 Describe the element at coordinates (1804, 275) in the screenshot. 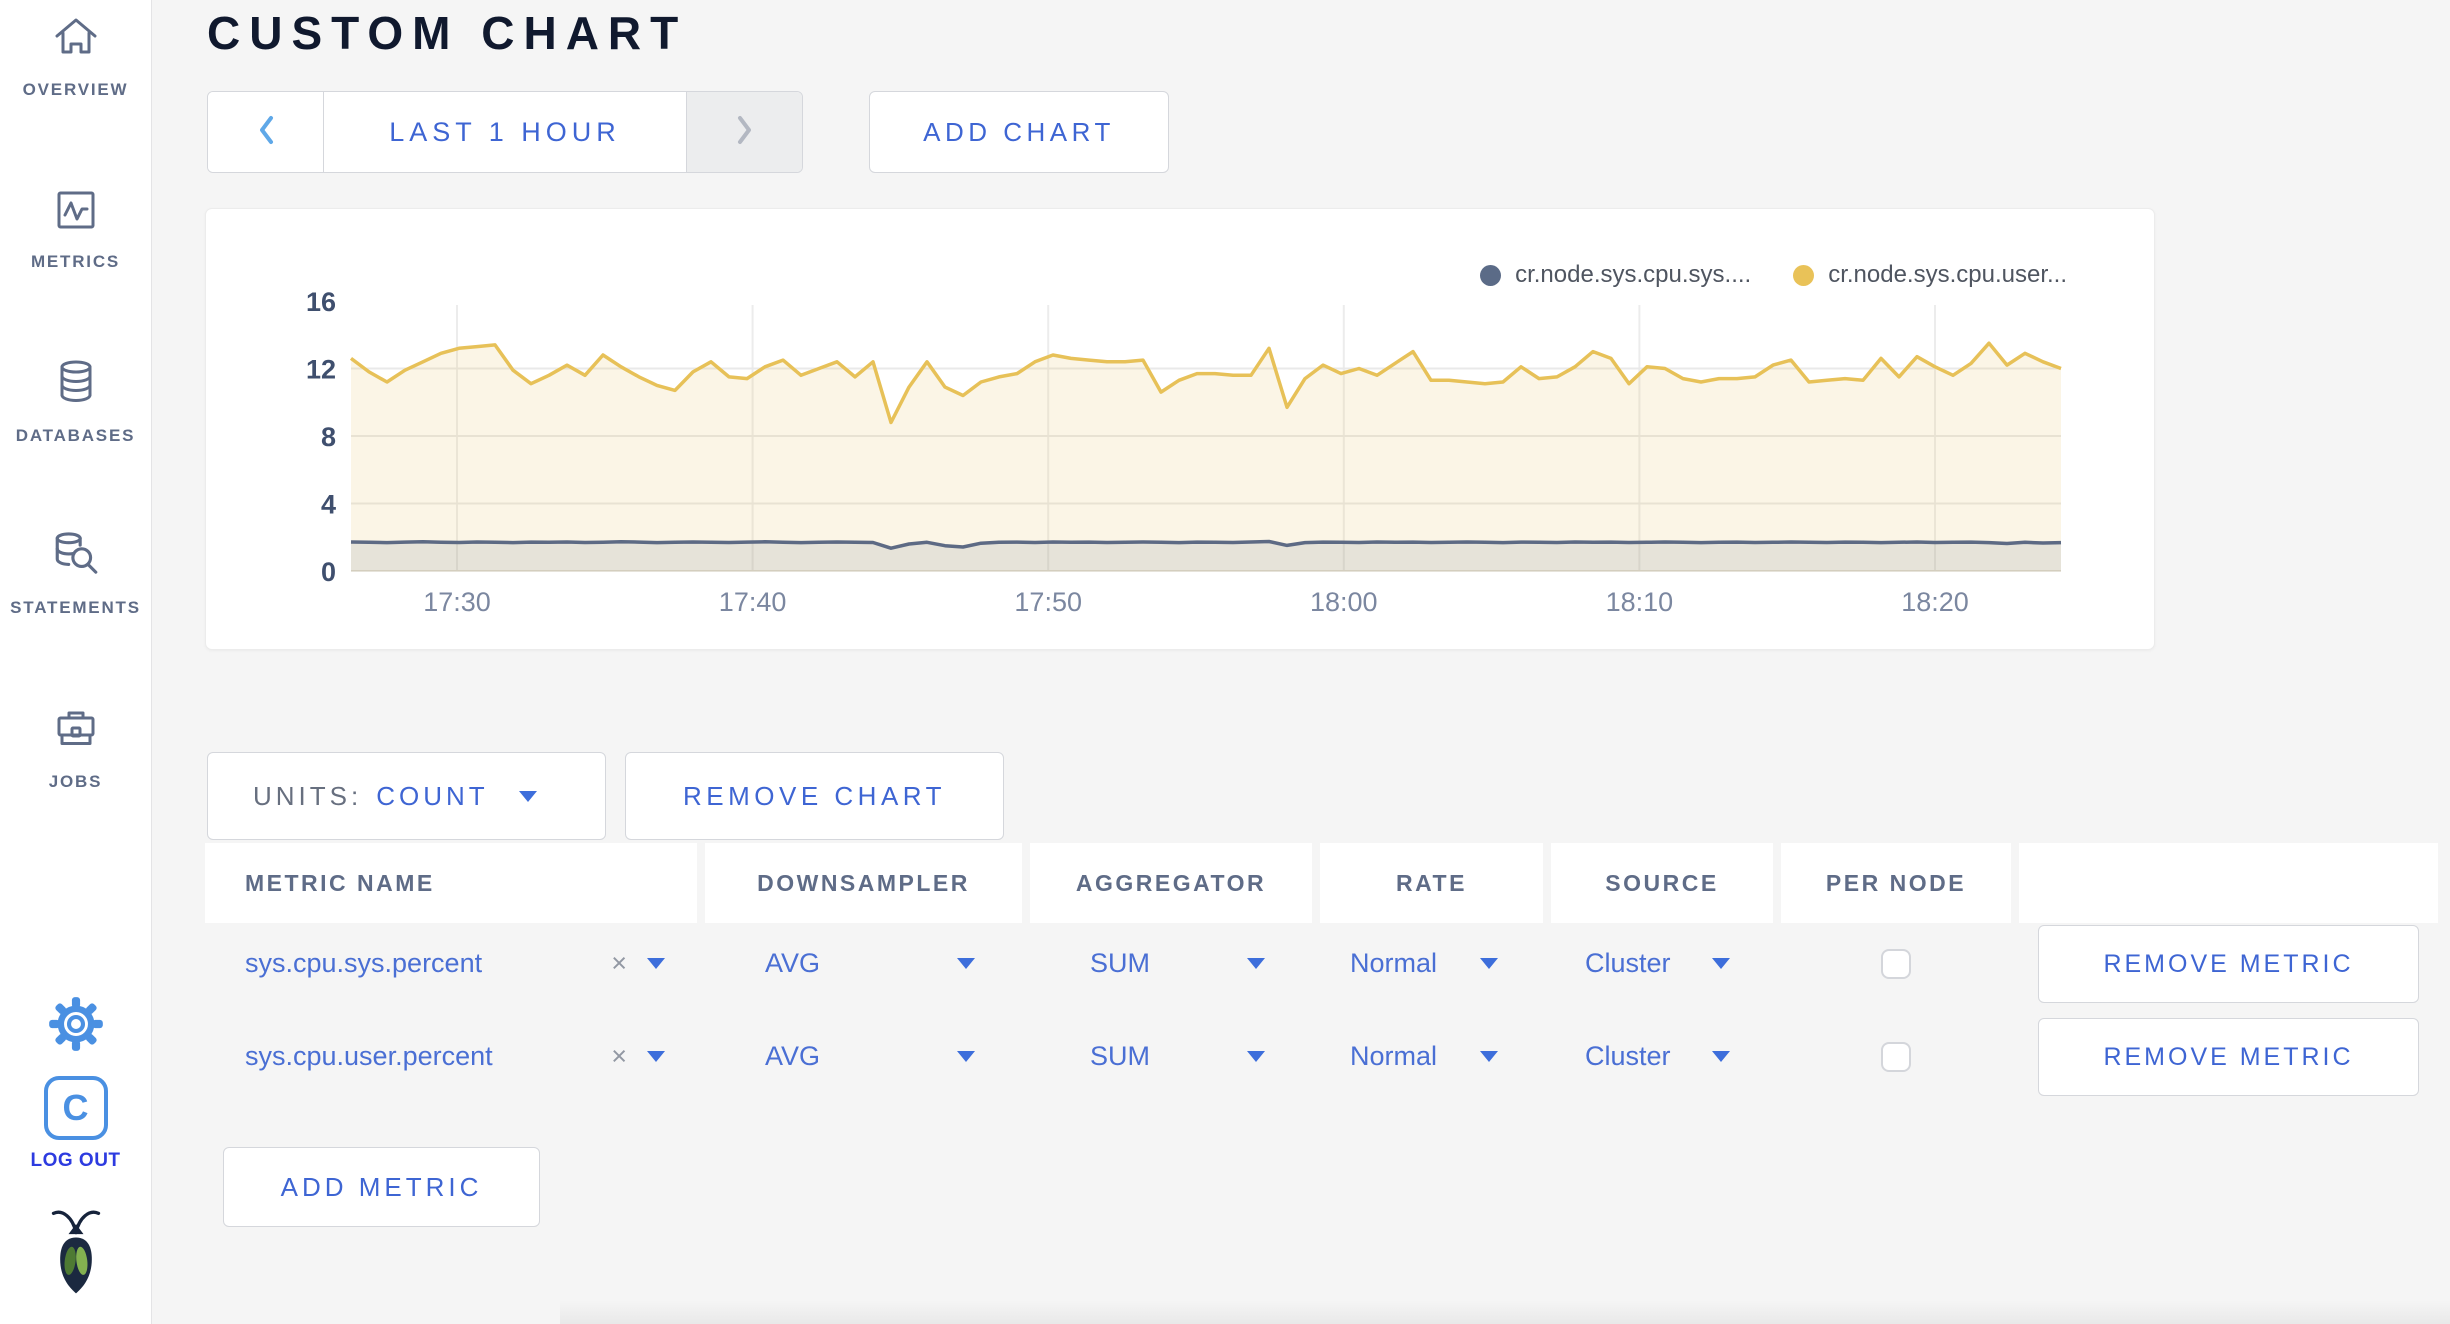

I see `legend-dot-user` at that location.